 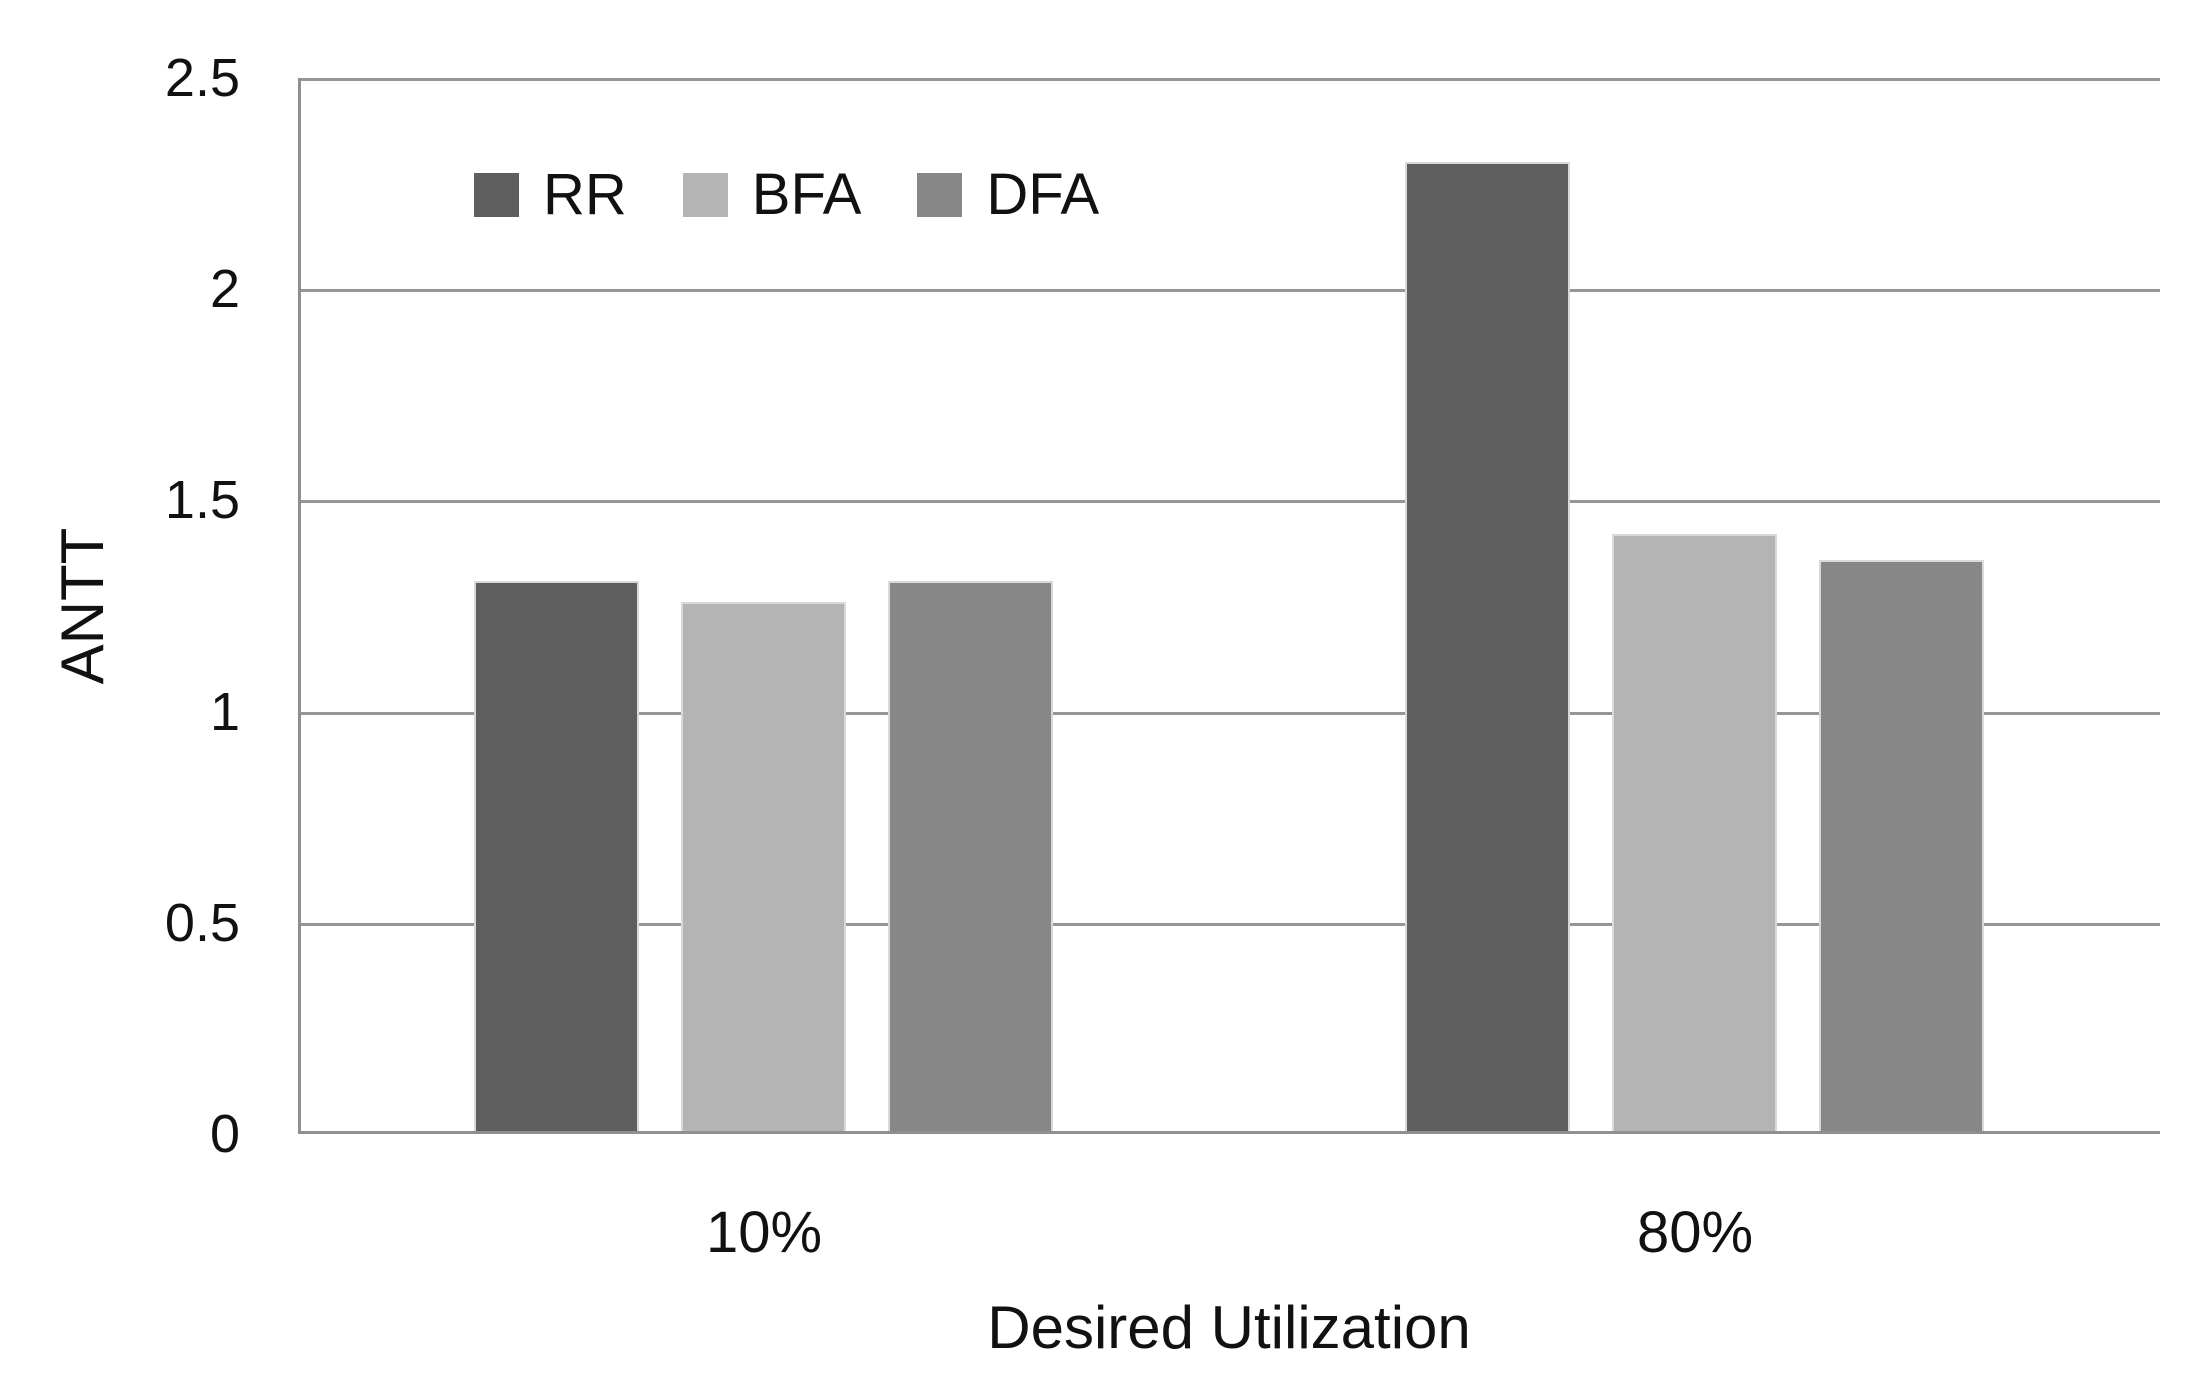 I want to click on bar-DFA-80%, so click(x=1901, y=847).